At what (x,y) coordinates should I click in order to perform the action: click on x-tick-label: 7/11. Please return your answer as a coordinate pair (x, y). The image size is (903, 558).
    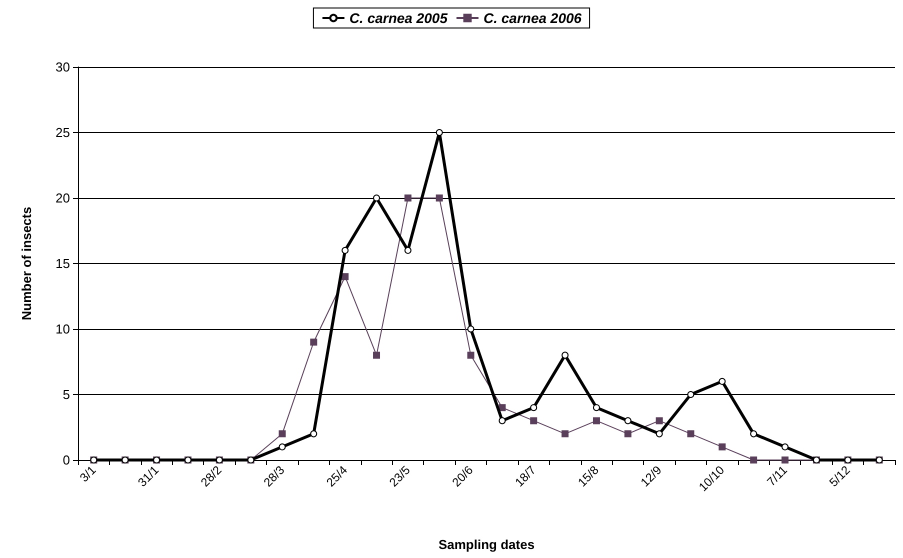
    Looking at the image, I should click on (777, 475).